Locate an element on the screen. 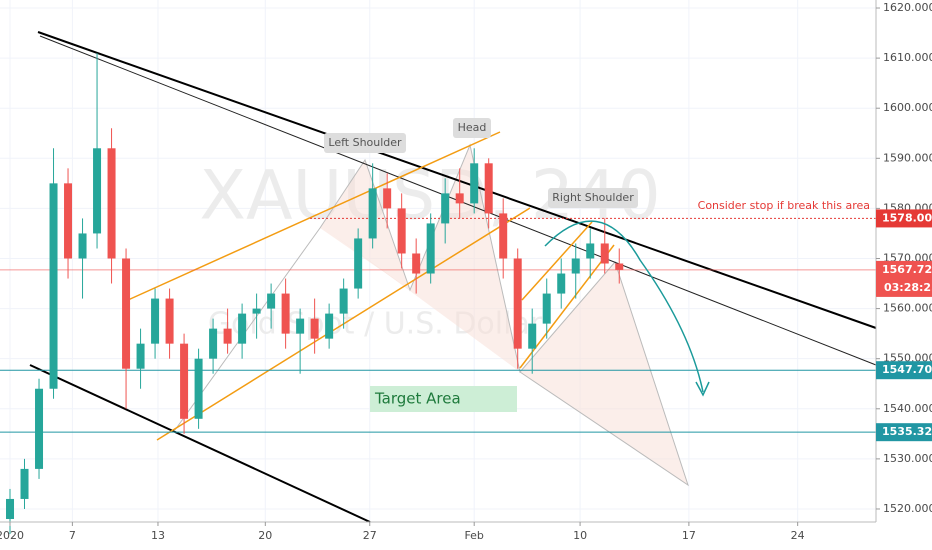 The height and width of the screenshot is (550, 932). y-tick-label: 1530.000 is located at coordinates (907, 458).